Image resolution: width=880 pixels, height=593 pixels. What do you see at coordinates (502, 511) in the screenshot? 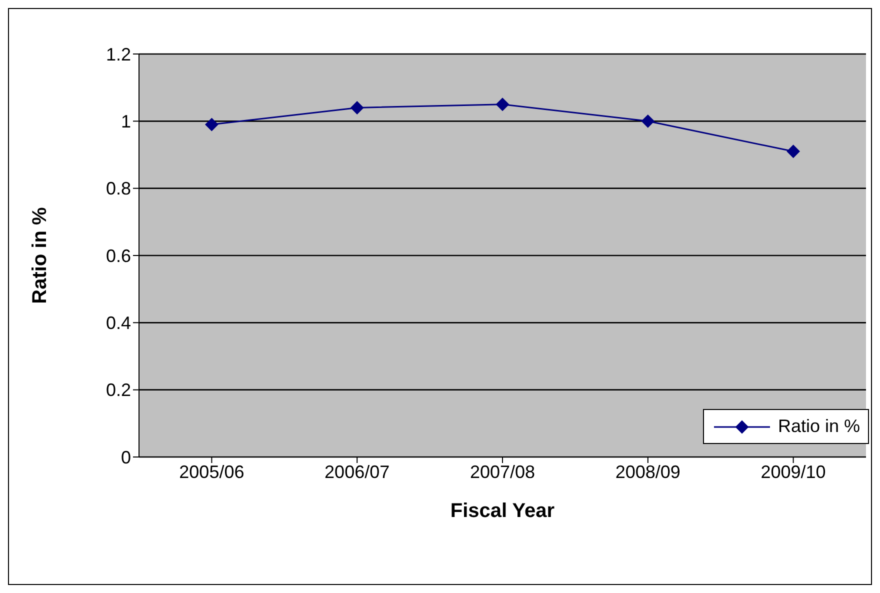
I see `x-axis-title: Fiscal Year` at bounding box center [502, 511].